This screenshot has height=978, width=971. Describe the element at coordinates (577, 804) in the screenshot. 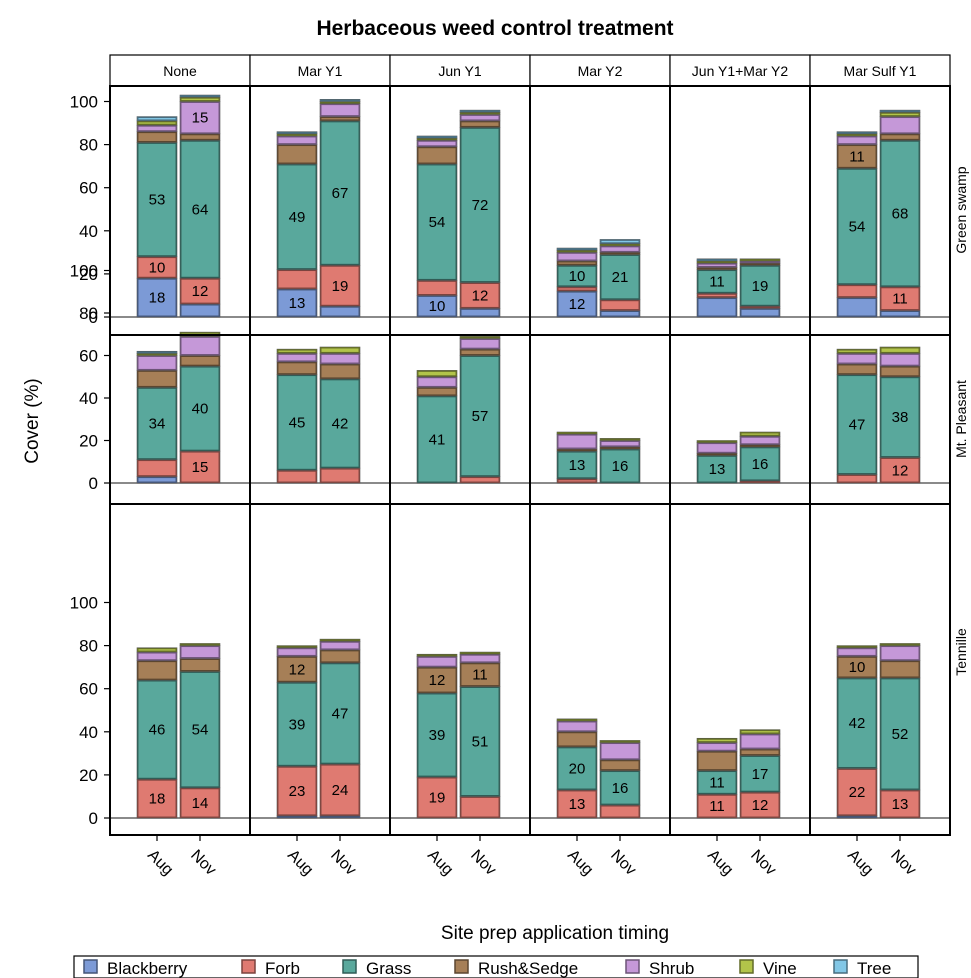

I see `bar-segment-tennille-mar-y2-aug-forb` at that location.